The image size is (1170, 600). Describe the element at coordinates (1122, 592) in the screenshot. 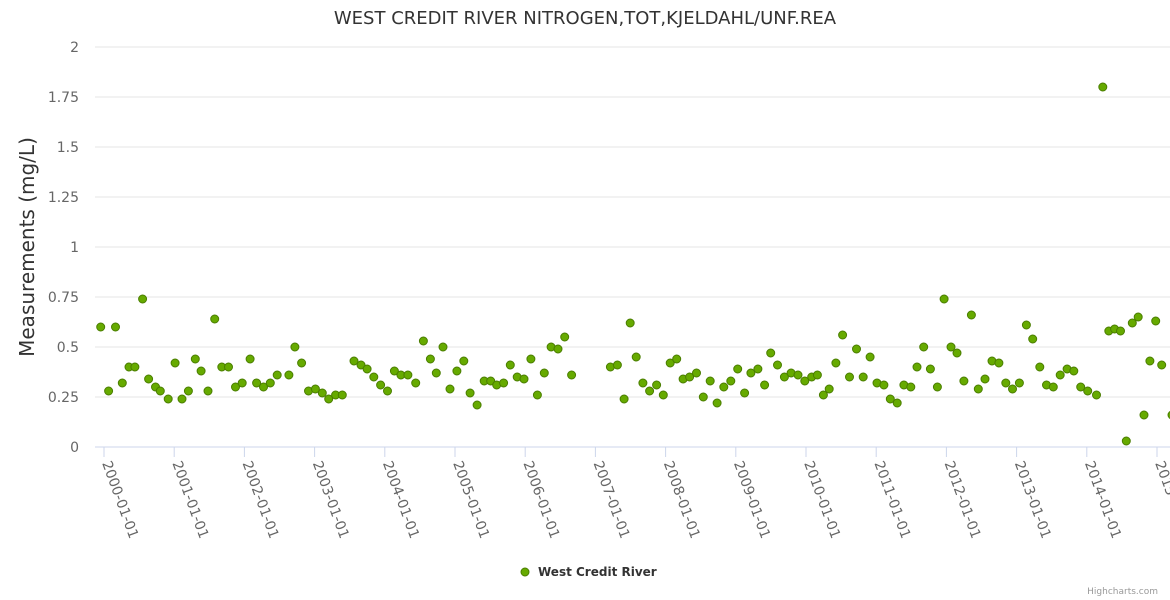

I see `credits-link: Highcharts.com` at that location.